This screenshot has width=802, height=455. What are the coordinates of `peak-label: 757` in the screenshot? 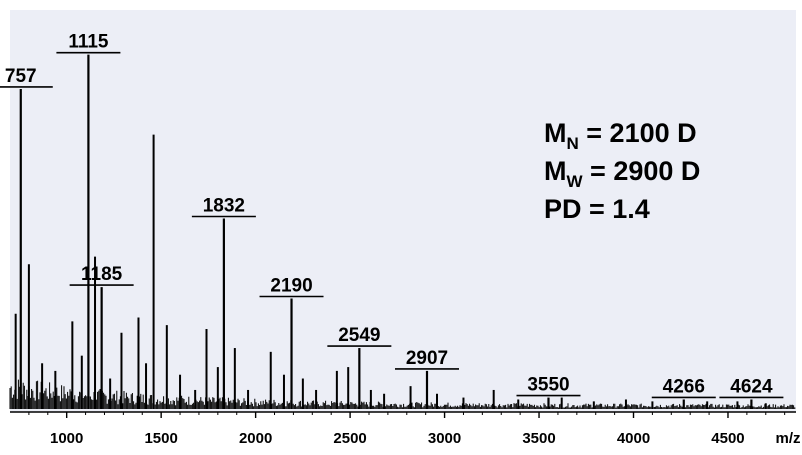 It's located at (21, 76).